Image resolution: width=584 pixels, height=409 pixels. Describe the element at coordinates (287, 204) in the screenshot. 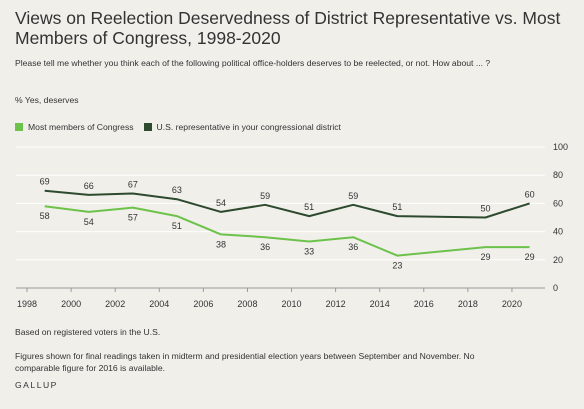

I see `series-line-district` at that location.